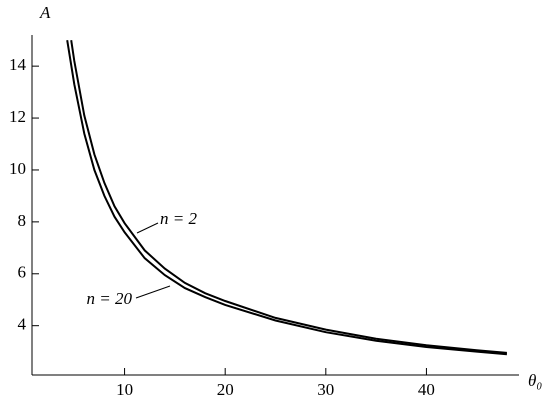 The image size is (550, 406). What do you see at coordinates (535, 380) in the screenshot?
I see `x-axis-label: θ₀` at bounding box center [535, 380].